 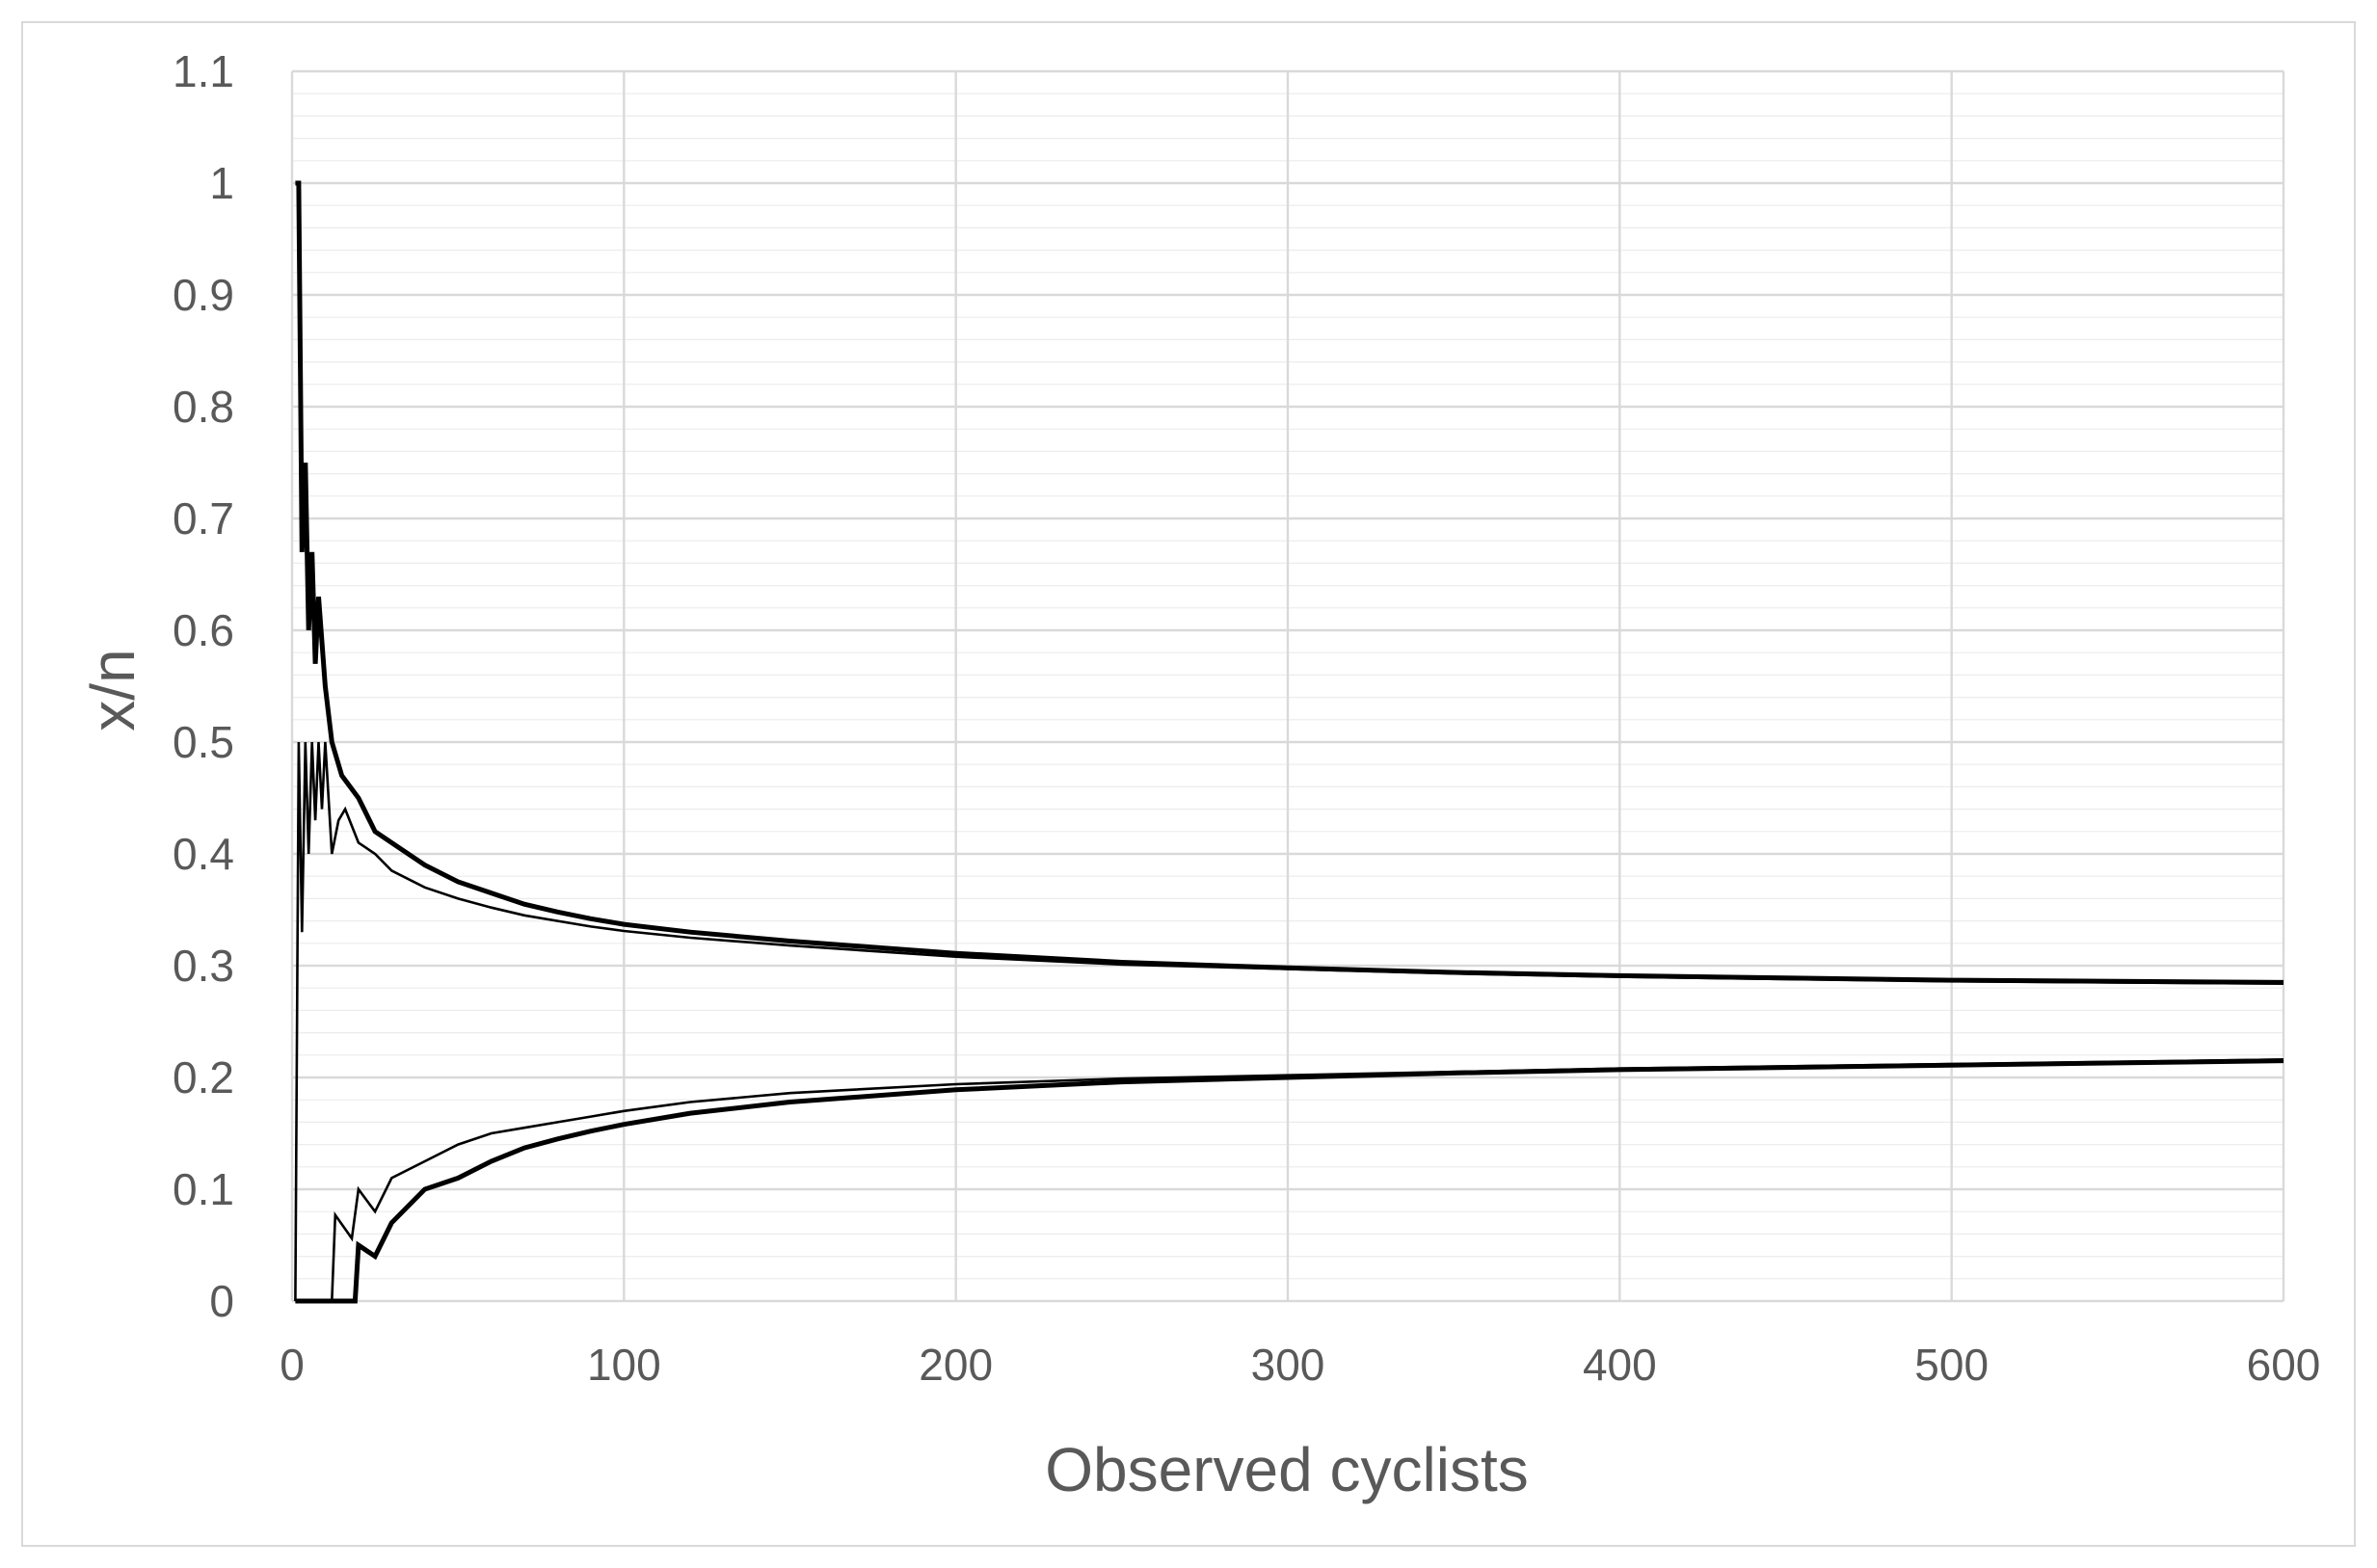 What do you see at coordinates (1952, 1365) in the screenshot?
I see `x-tick-label: 500` at bounding box center [1952, 1365].